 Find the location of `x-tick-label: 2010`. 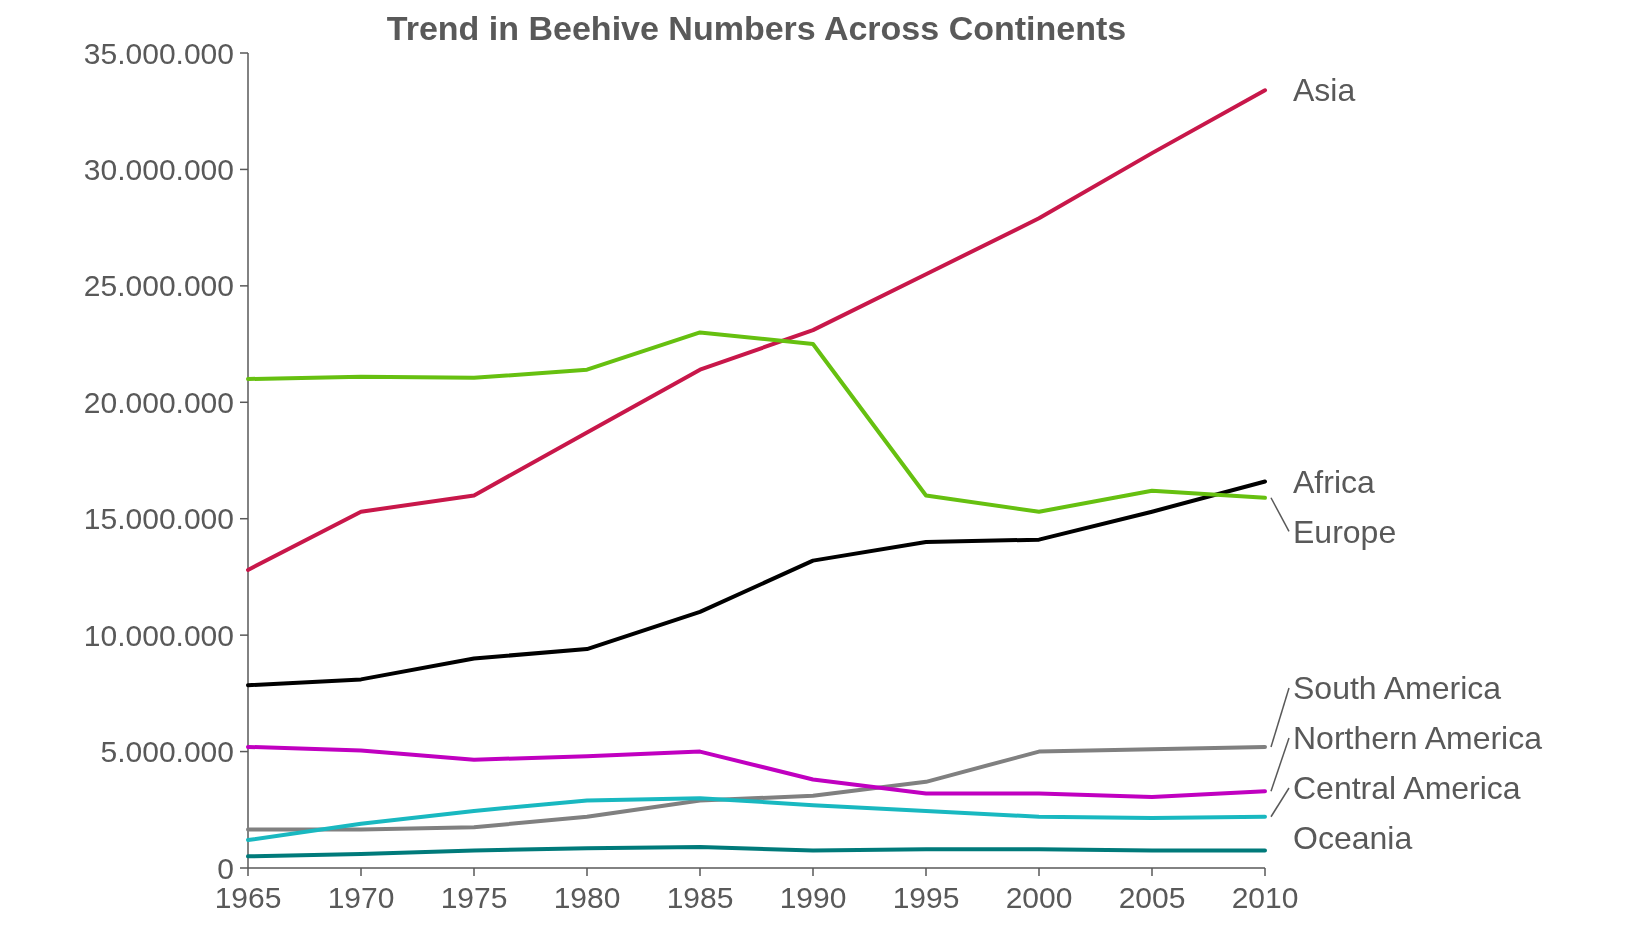

x-tick-label: 2010 is located at coordinates (1265, 897).